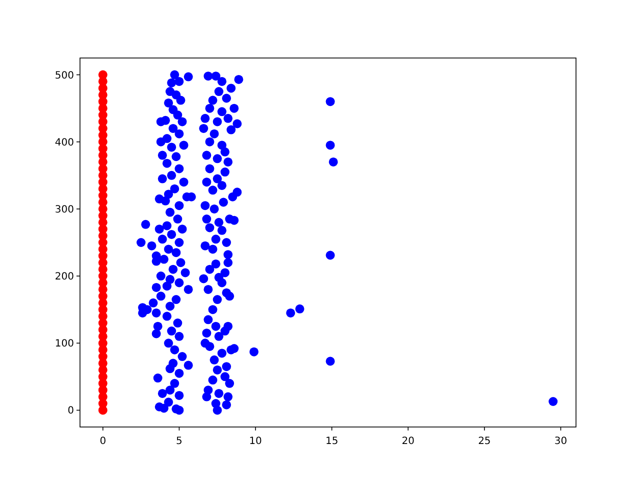  I want to click on point, so click(103, 75).